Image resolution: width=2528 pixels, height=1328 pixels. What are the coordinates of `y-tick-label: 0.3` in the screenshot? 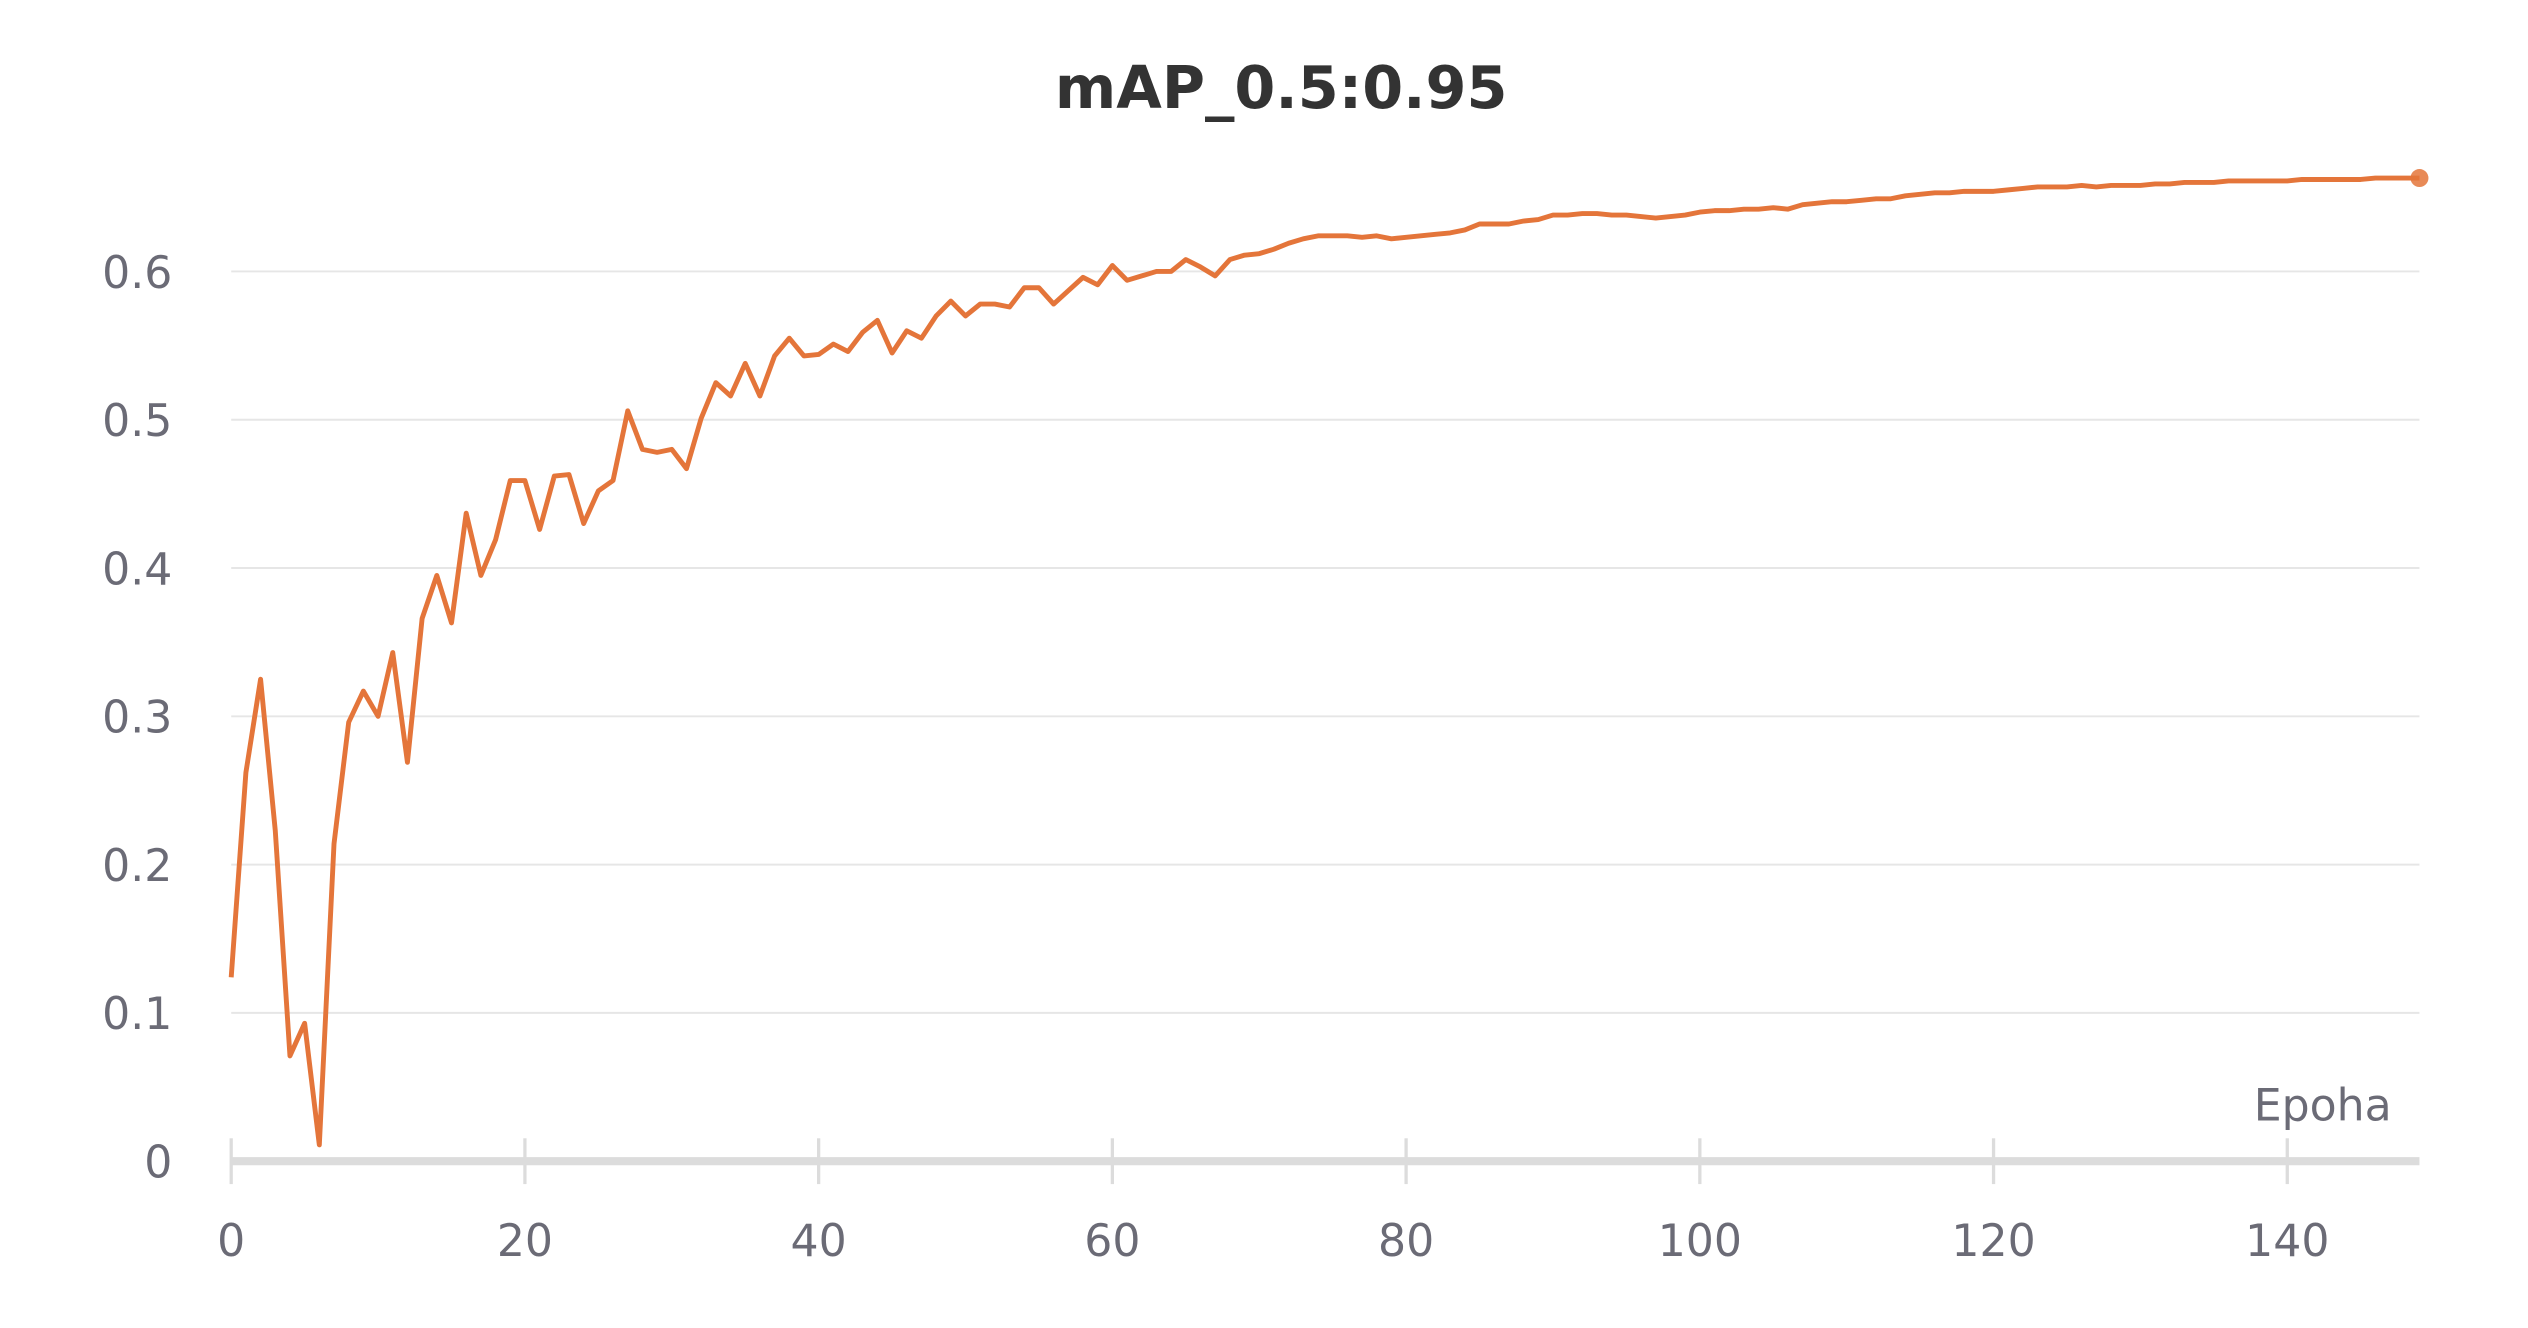 It's located at (137, 718).